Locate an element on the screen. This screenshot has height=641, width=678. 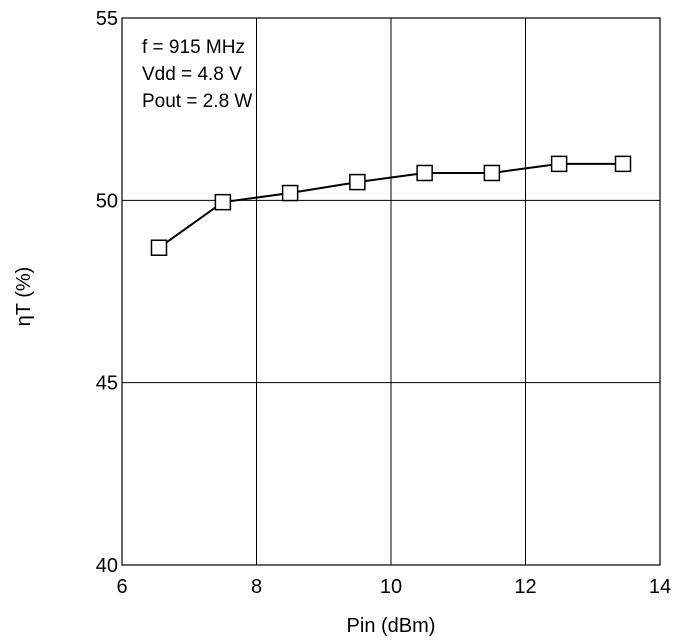
annotation-text: Vdd = 4.8 V is located at coordinates (192, 74).